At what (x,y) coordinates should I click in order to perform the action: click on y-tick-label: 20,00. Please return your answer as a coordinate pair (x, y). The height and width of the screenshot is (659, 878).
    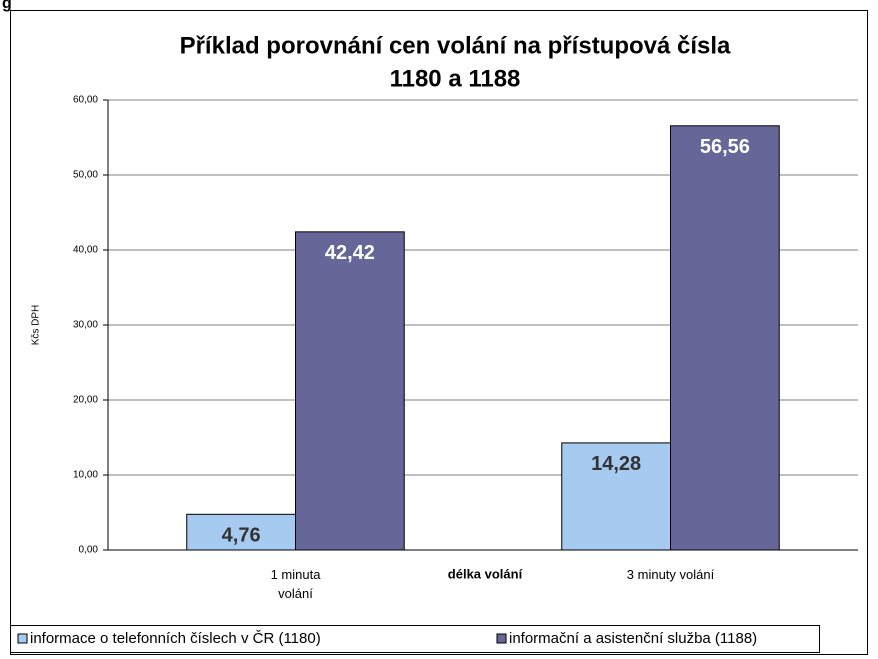
    Looking at the image, I should click on (85, 400).